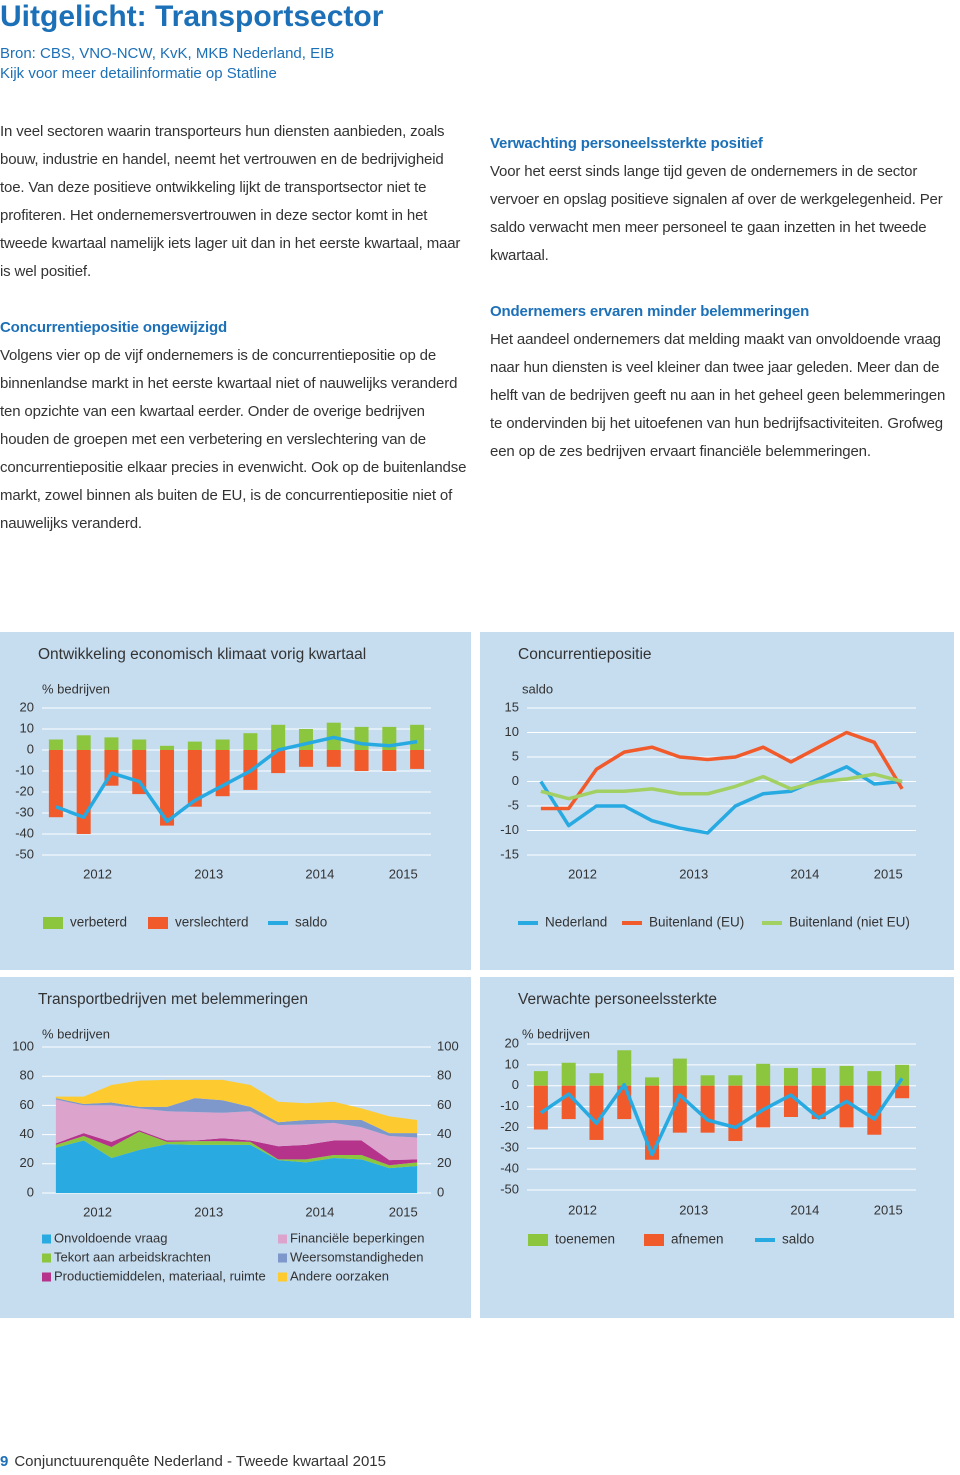  I want to click on y2-tick-label: 60, so click(444, 1104).